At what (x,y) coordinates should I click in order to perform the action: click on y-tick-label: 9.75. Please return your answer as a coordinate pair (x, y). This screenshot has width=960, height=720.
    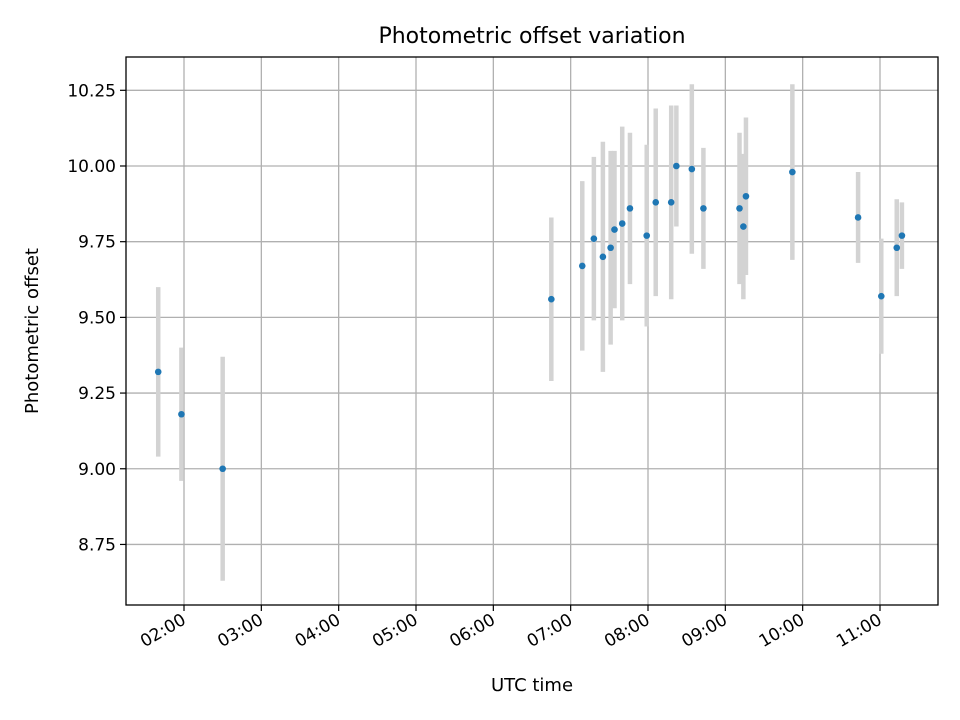
    Looking at the image, I should click on (97, 243).